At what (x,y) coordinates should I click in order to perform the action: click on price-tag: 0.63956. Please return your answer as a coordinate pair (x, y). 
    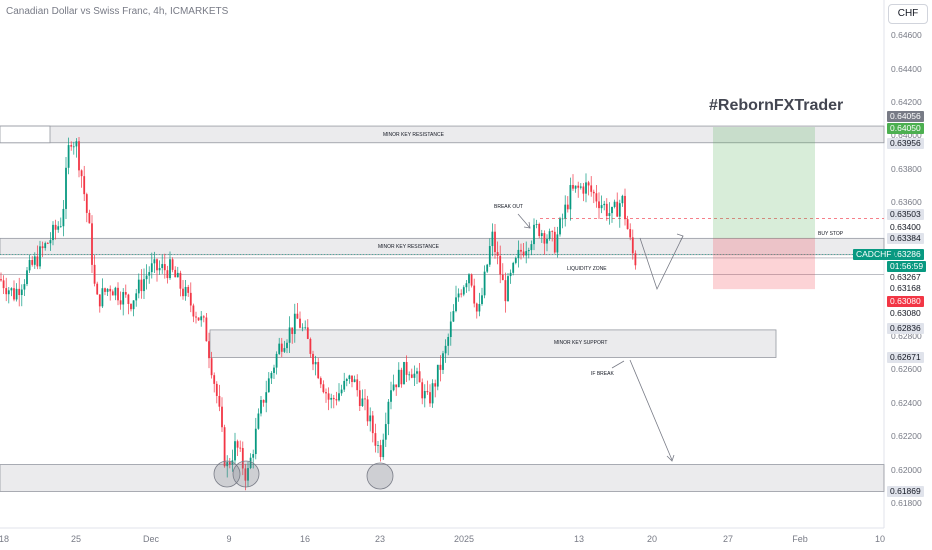
    Looking at the image, I should click on (905, 143).